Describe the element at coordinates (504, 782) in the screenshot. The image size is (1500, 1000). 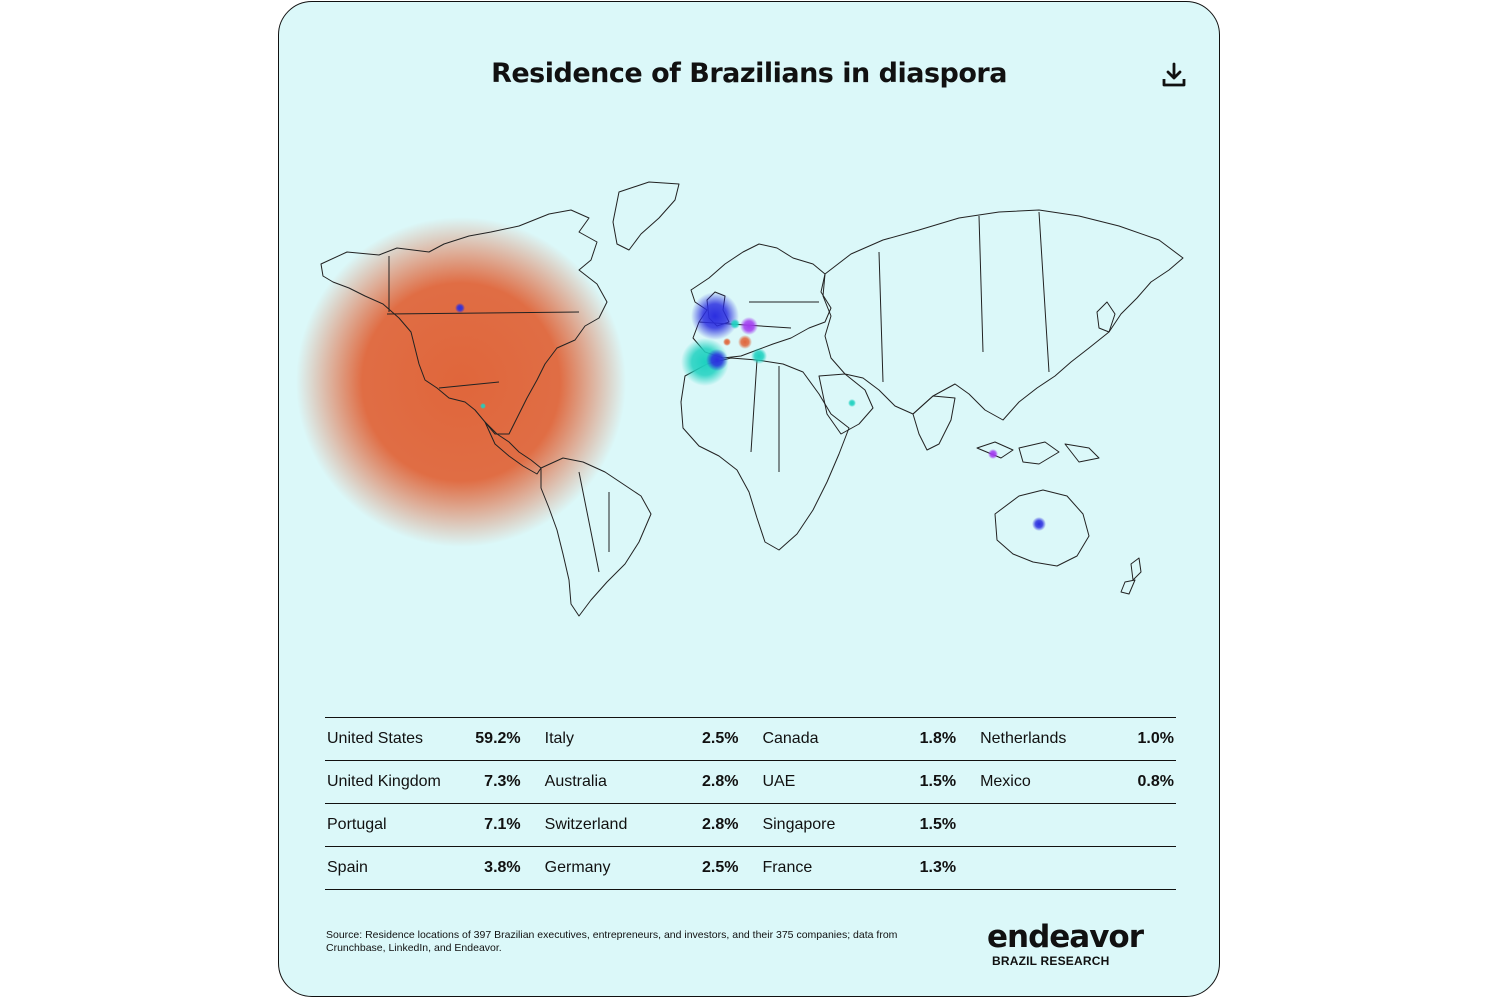
I see `legend-value: 7.3%` at that location.